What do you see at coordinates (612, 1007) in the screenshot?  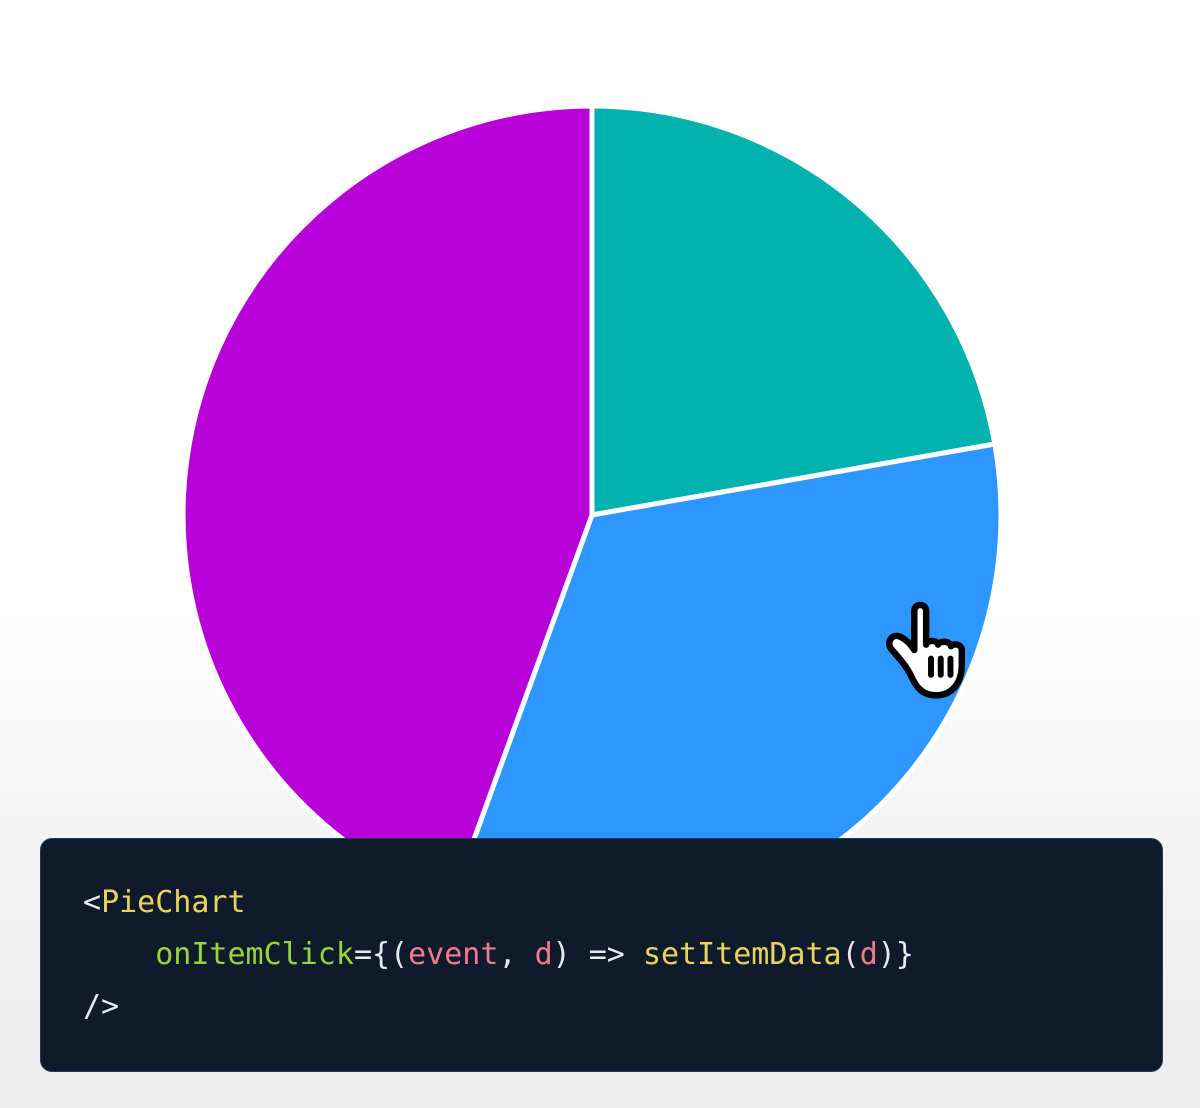 I see `code-line: />` at bounding box center [612, 1007].